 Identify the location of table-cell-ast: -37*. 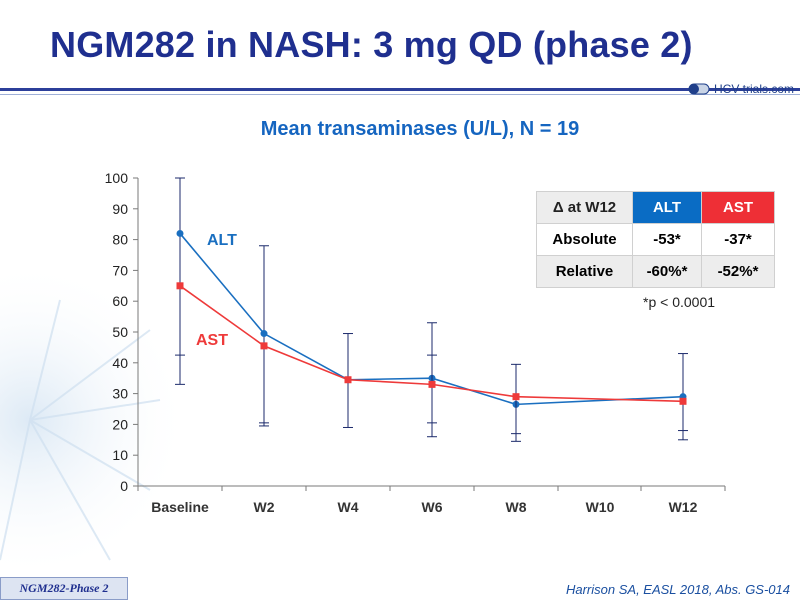
(738, 239).